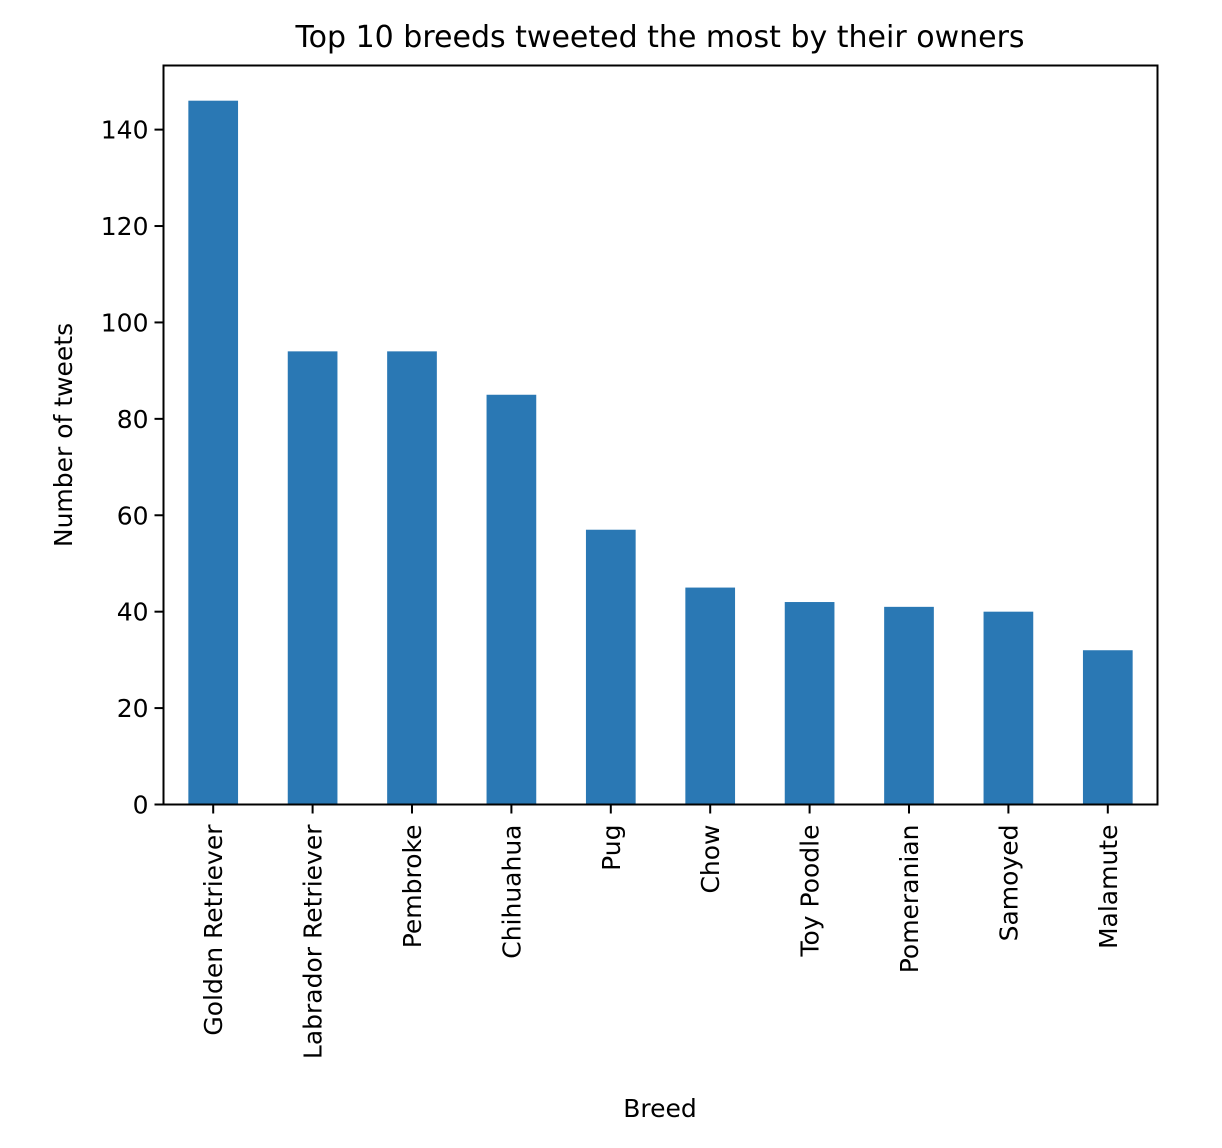 Image resolution: width=1222 pixels, height=1148 pixels. What do you see at coordinates (810, 891) in the screenshot?
I see `x-tick-label: Toy Poodle` at bounding box center [810, 891].